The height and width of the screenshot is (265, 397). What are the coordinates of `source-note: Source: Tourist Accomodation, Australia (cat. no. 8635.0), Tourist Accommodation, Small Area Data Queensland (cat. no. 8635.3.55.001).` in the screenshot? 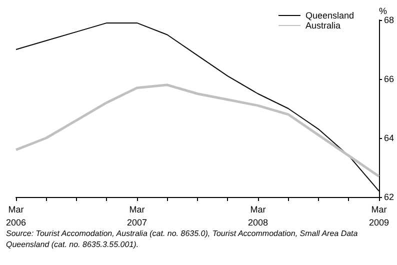 It's located at (183, 239).